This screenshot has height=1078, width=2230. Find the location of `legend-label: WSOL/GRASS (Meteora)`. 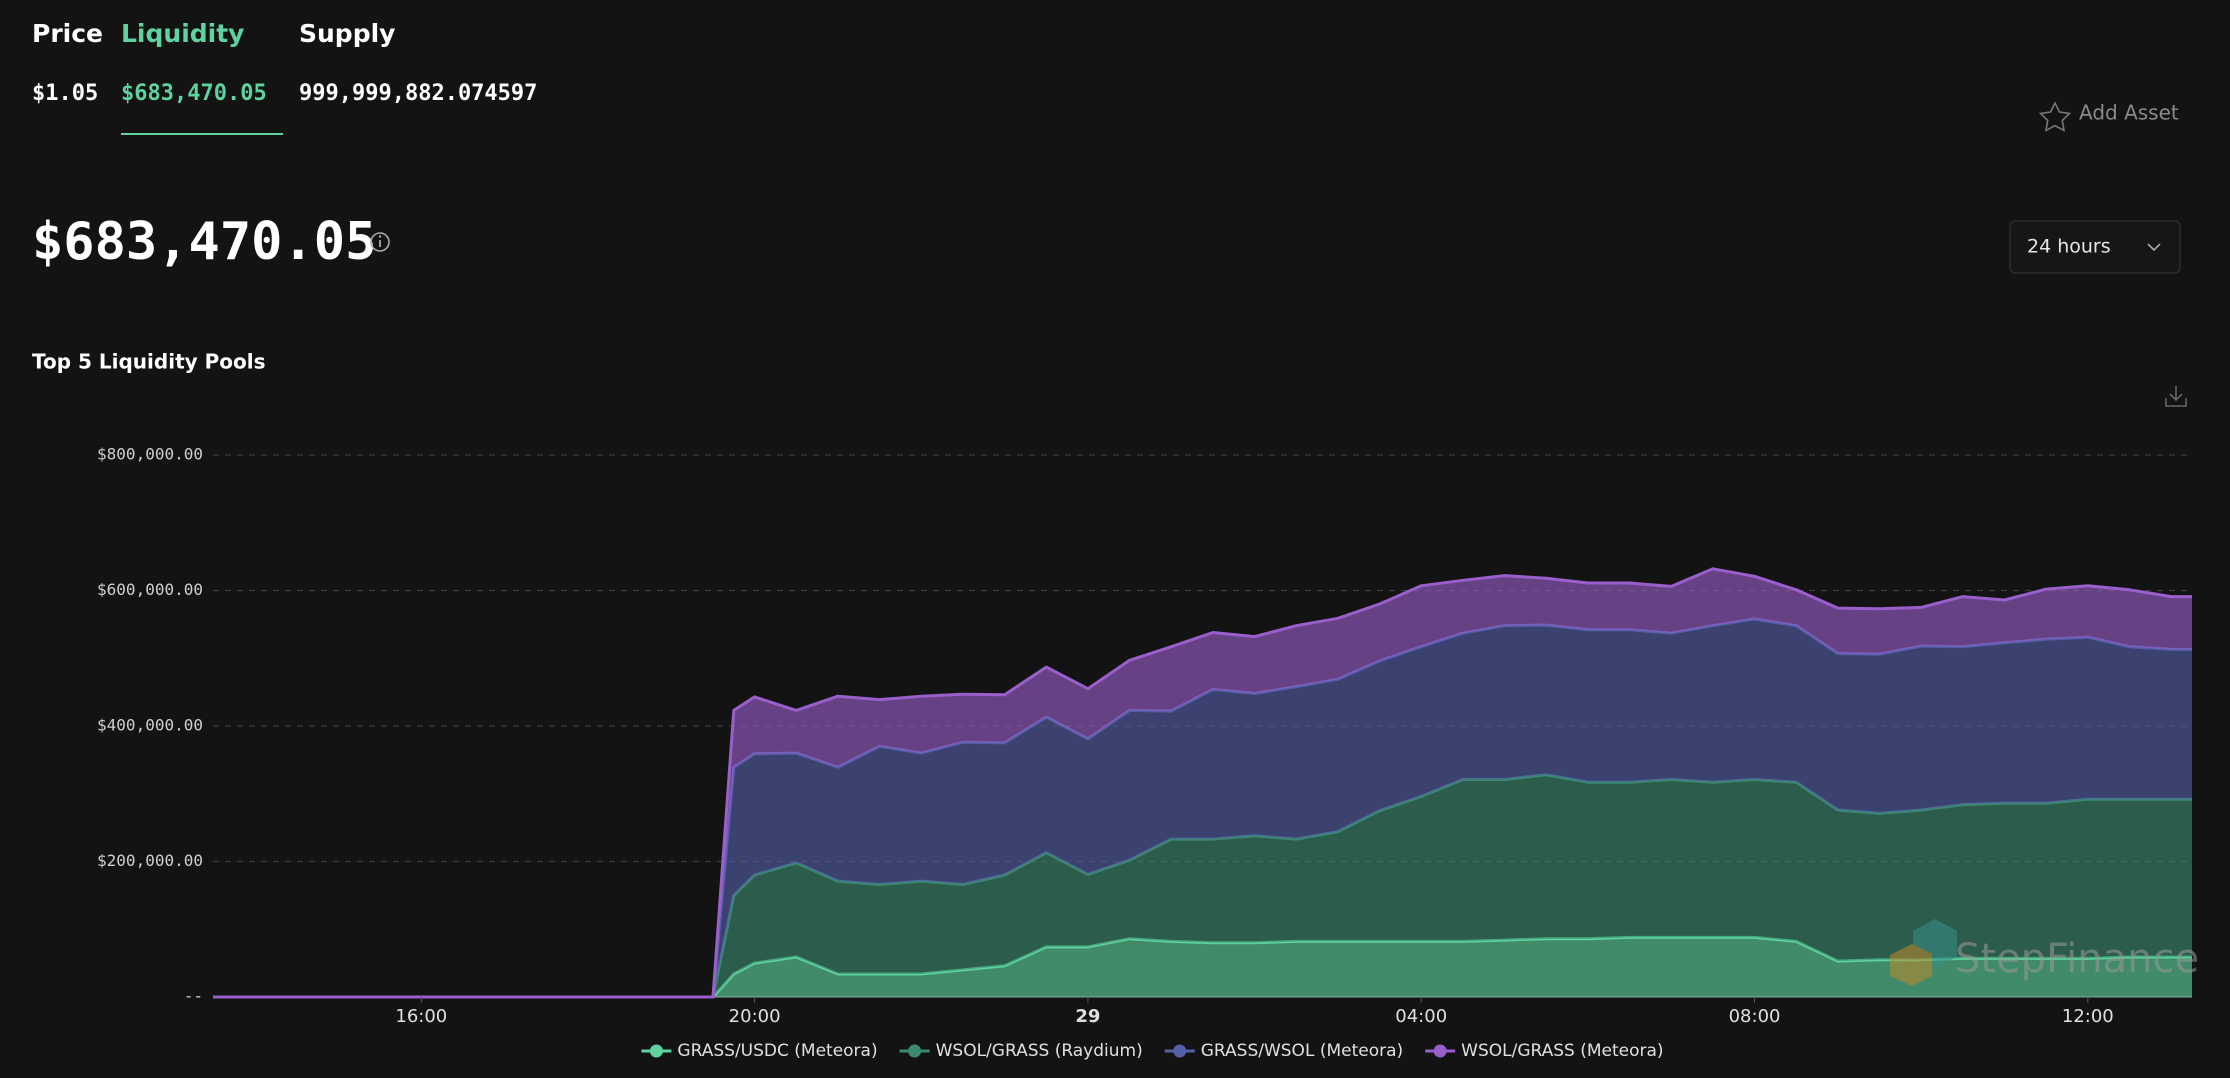

legend-label: WSOL/GRASS (Meteora) is located at coordinates (1562, 1051).